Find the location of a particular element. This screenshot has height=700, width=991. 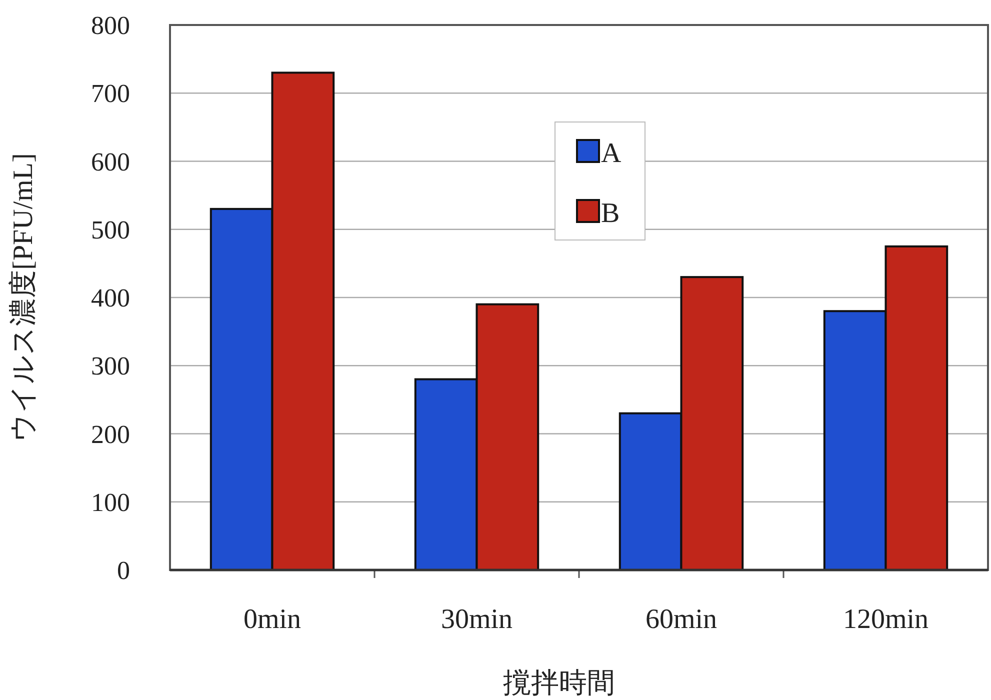

y-tick-label: 200 is located at coordinates (110, 434).